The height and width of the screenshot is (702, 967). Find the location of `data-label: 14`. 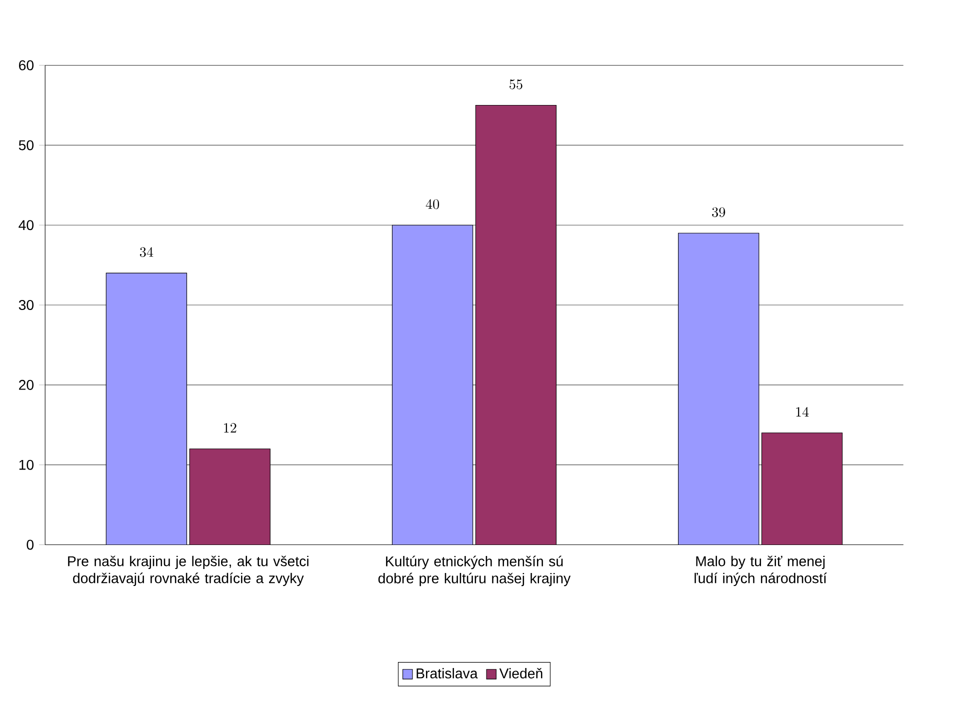

data-label: 14 is located at coordinates (802, 412).